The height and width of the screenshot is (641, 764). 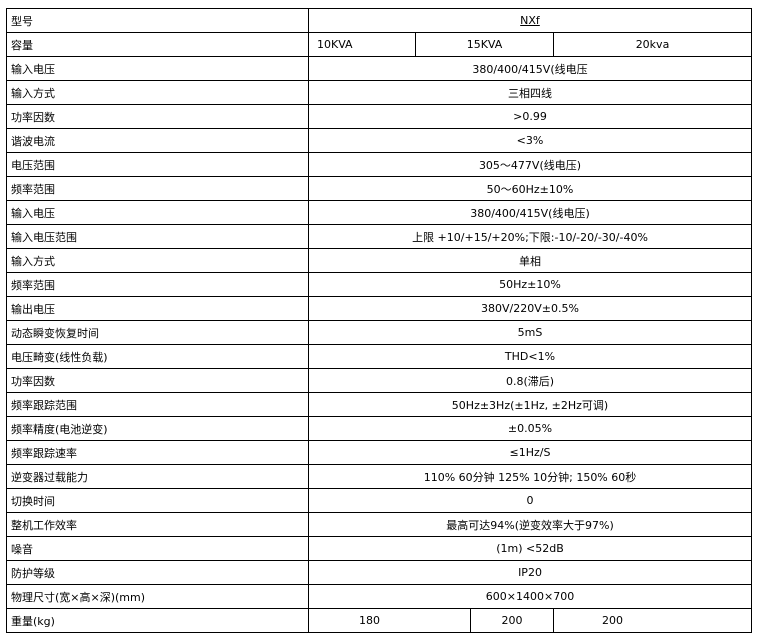 I want to click on table-row: 功率因数 0.8(滞后), so click(x=379, y=380).